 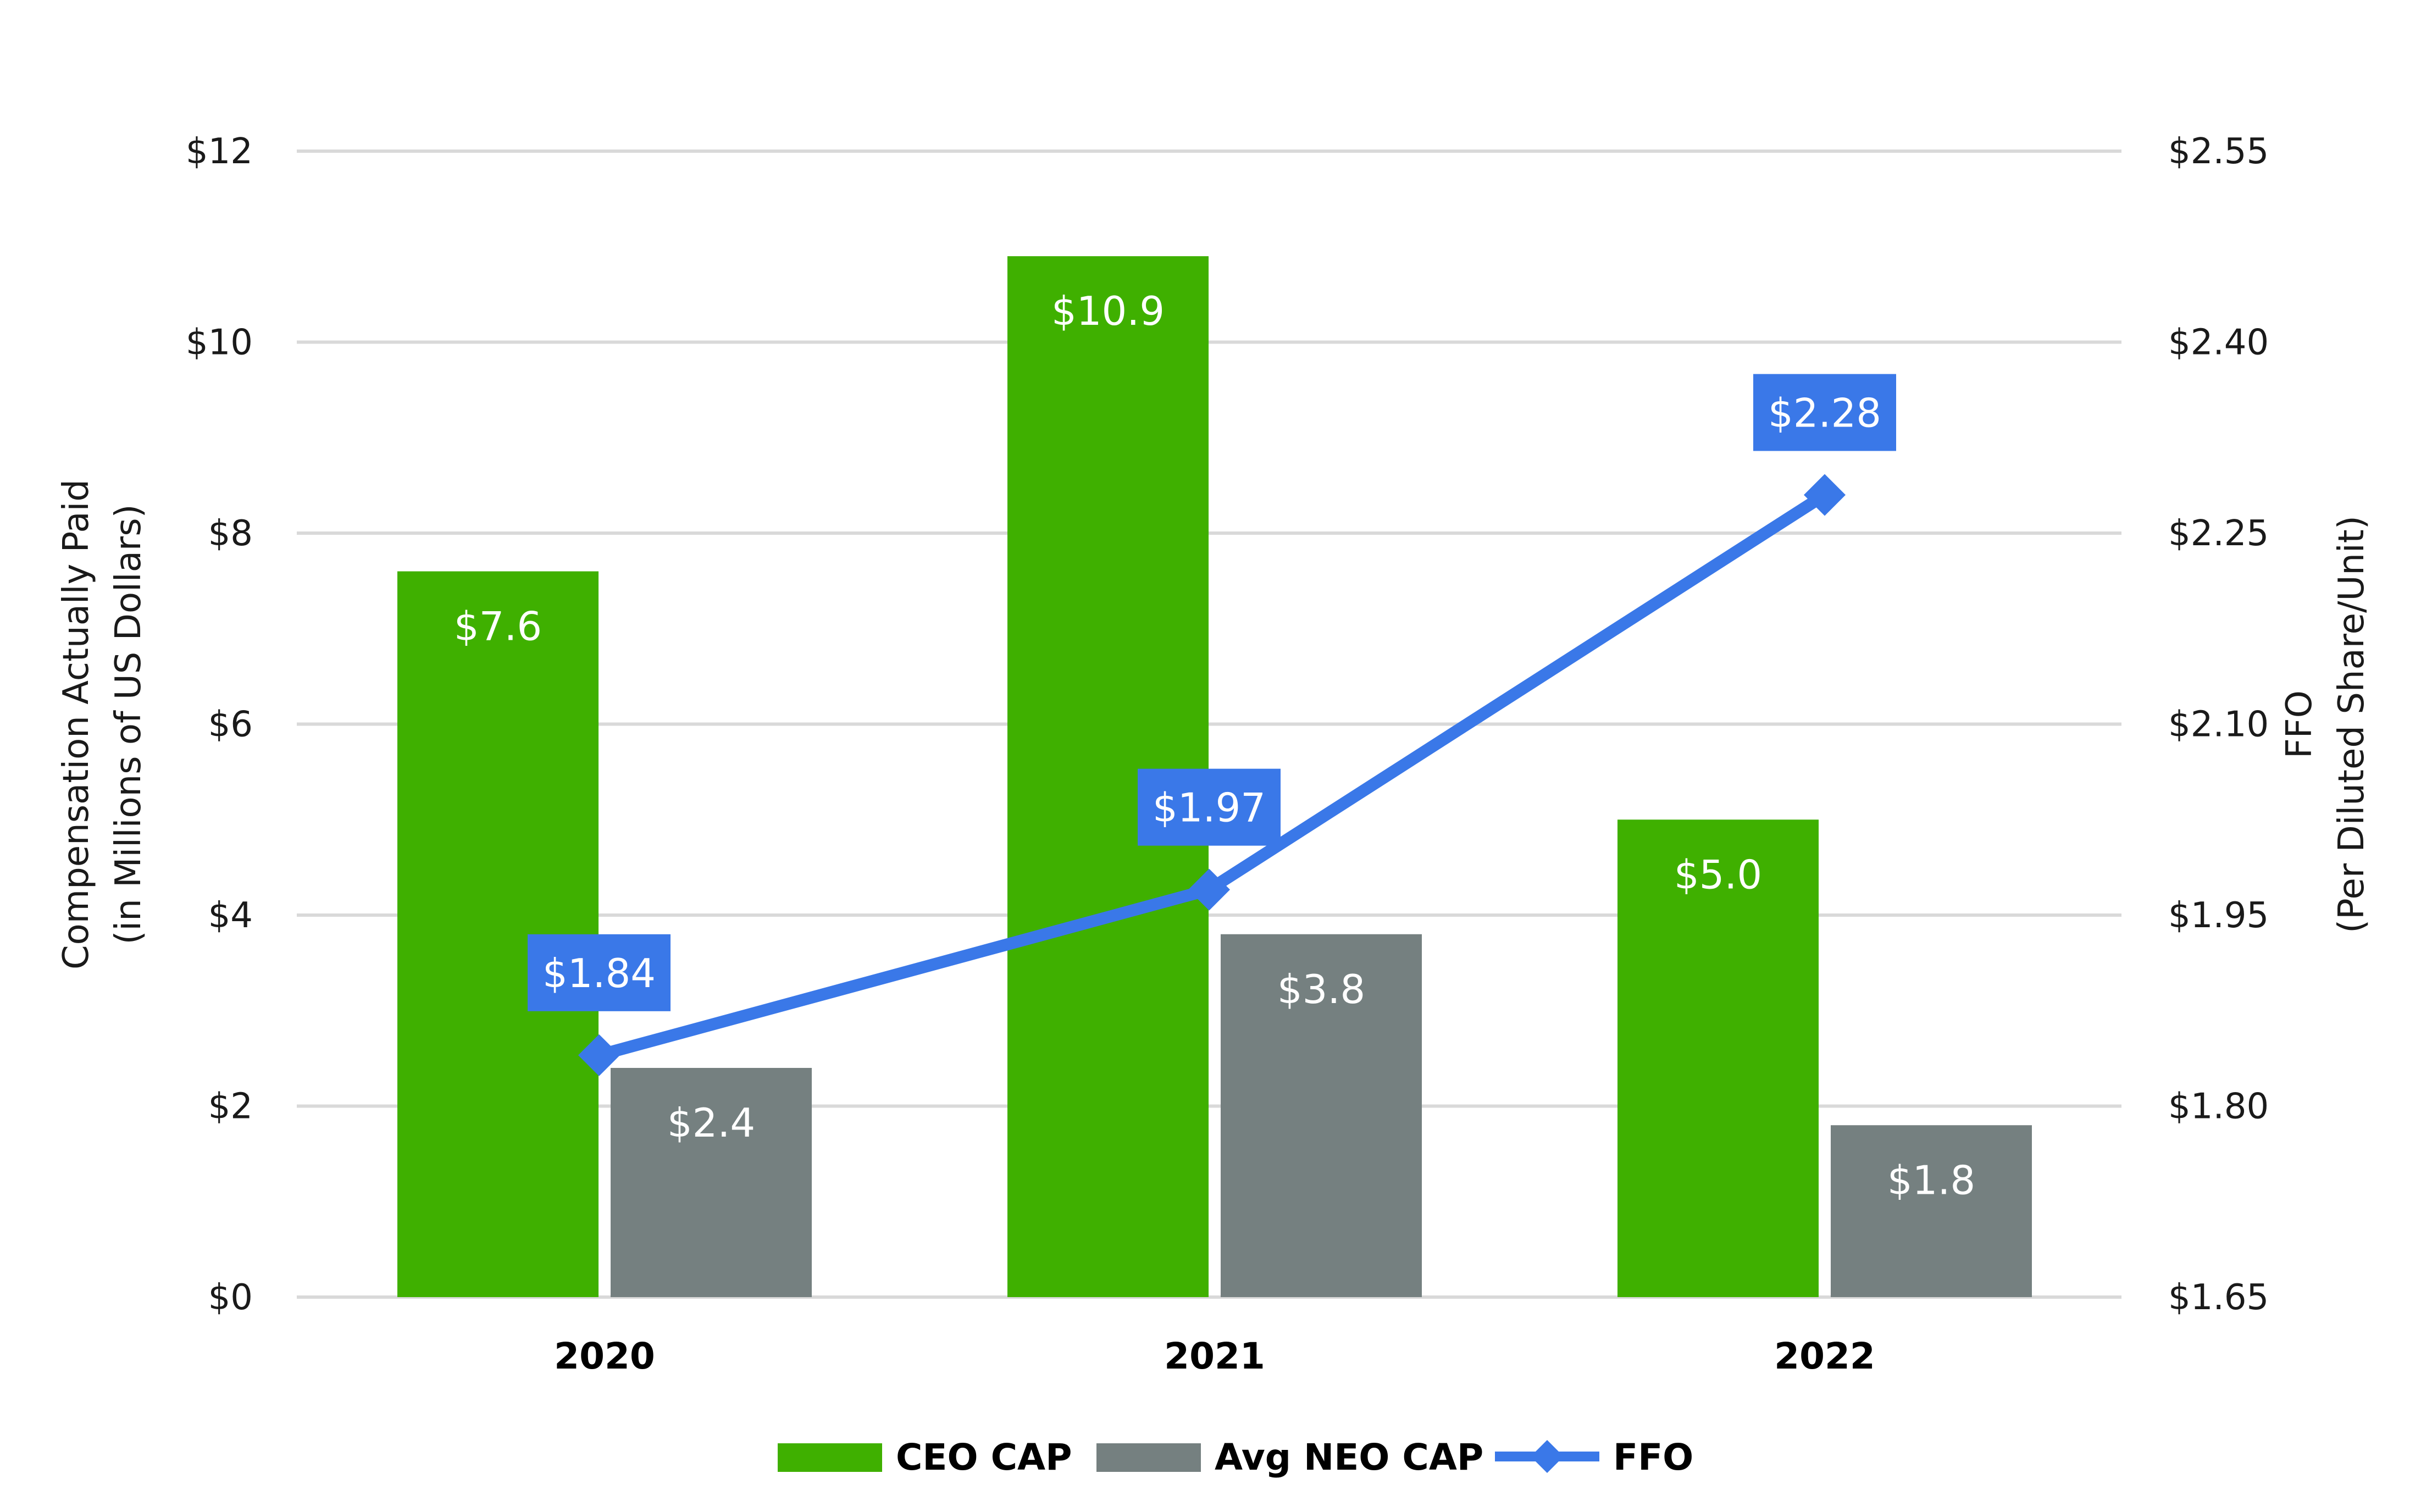 What do you see at coordinates (230, 533) in the screenshot?
I see `y-tick-label: $8` at bounding box center [230, 533].